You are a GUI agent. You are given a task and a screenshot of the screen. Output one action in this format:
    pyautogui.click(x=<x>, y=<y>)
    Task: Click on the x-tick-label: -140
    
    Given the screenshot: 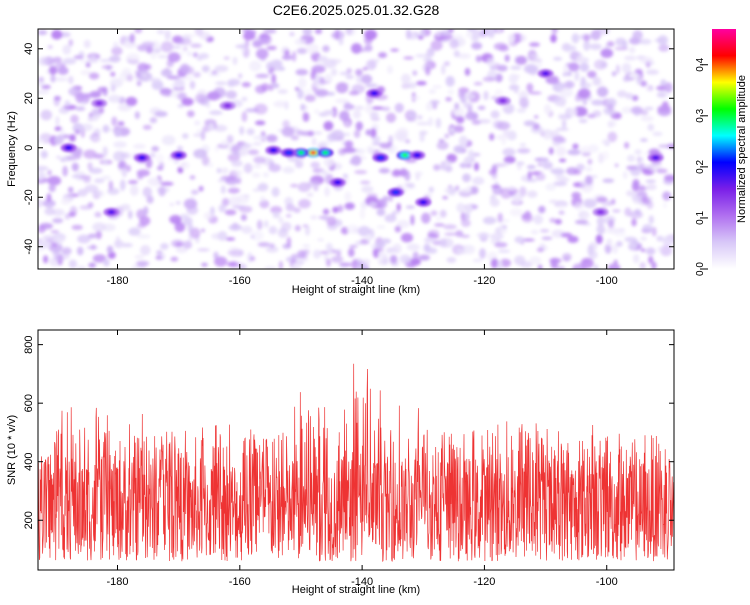 What is the action you would take?
    pyautogui.click(x=362, y=582)
    